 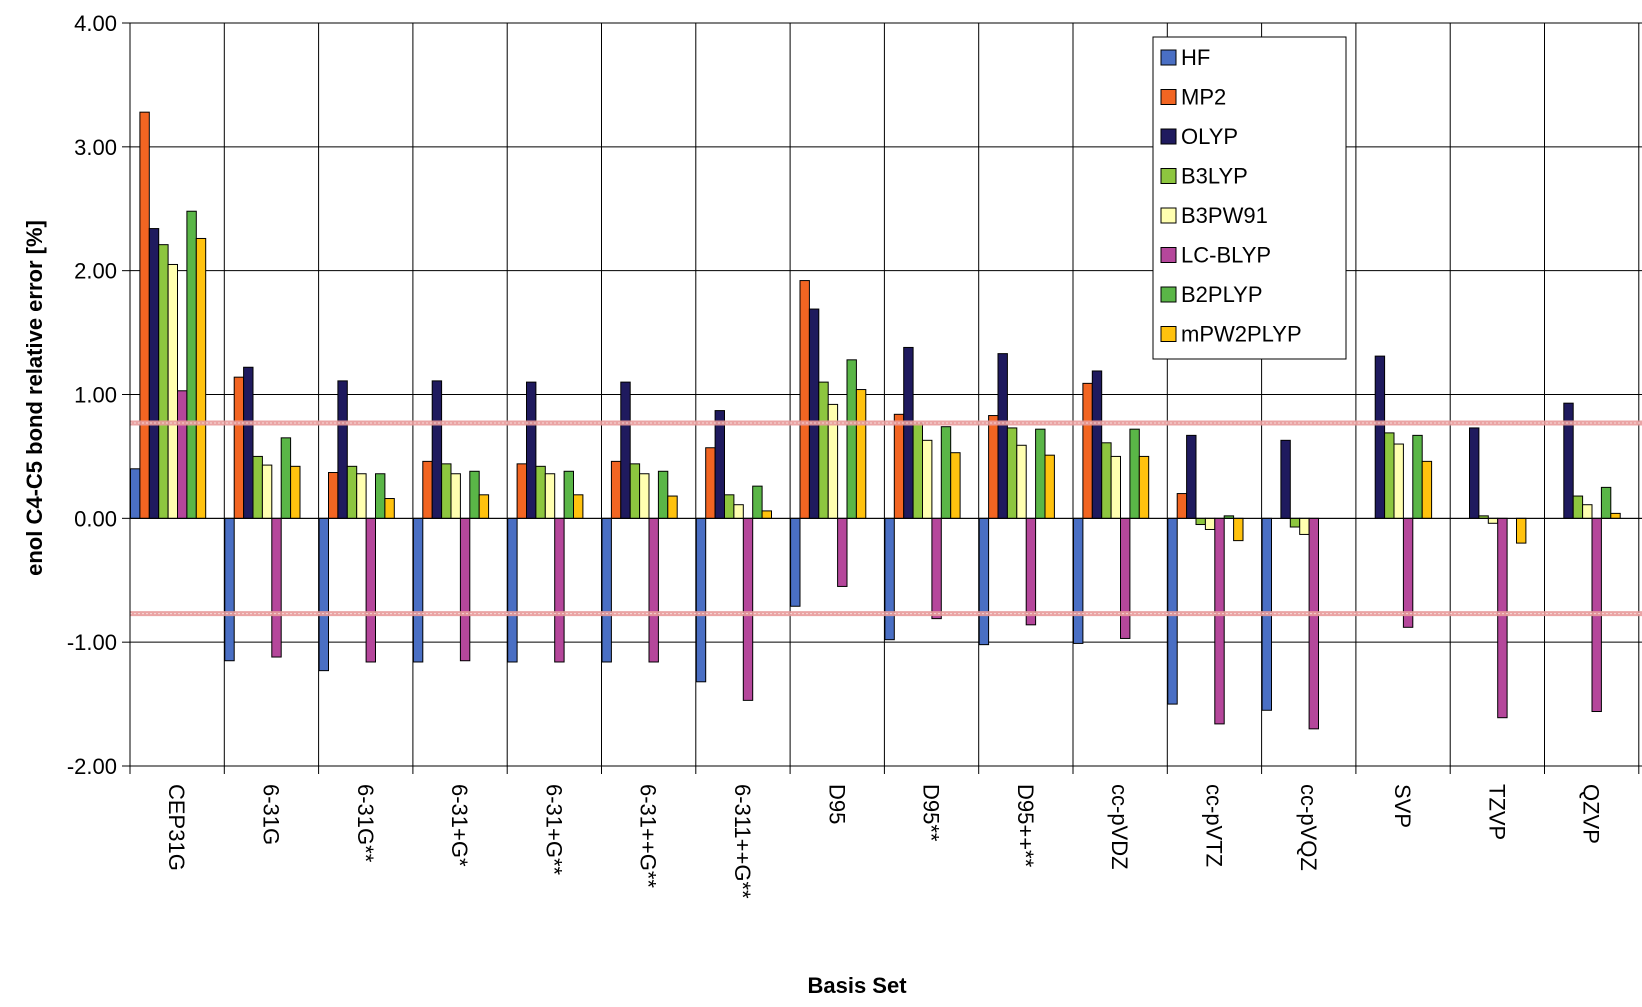 I want to click on legend-label: OLYP, so click(x=1209, y=136).